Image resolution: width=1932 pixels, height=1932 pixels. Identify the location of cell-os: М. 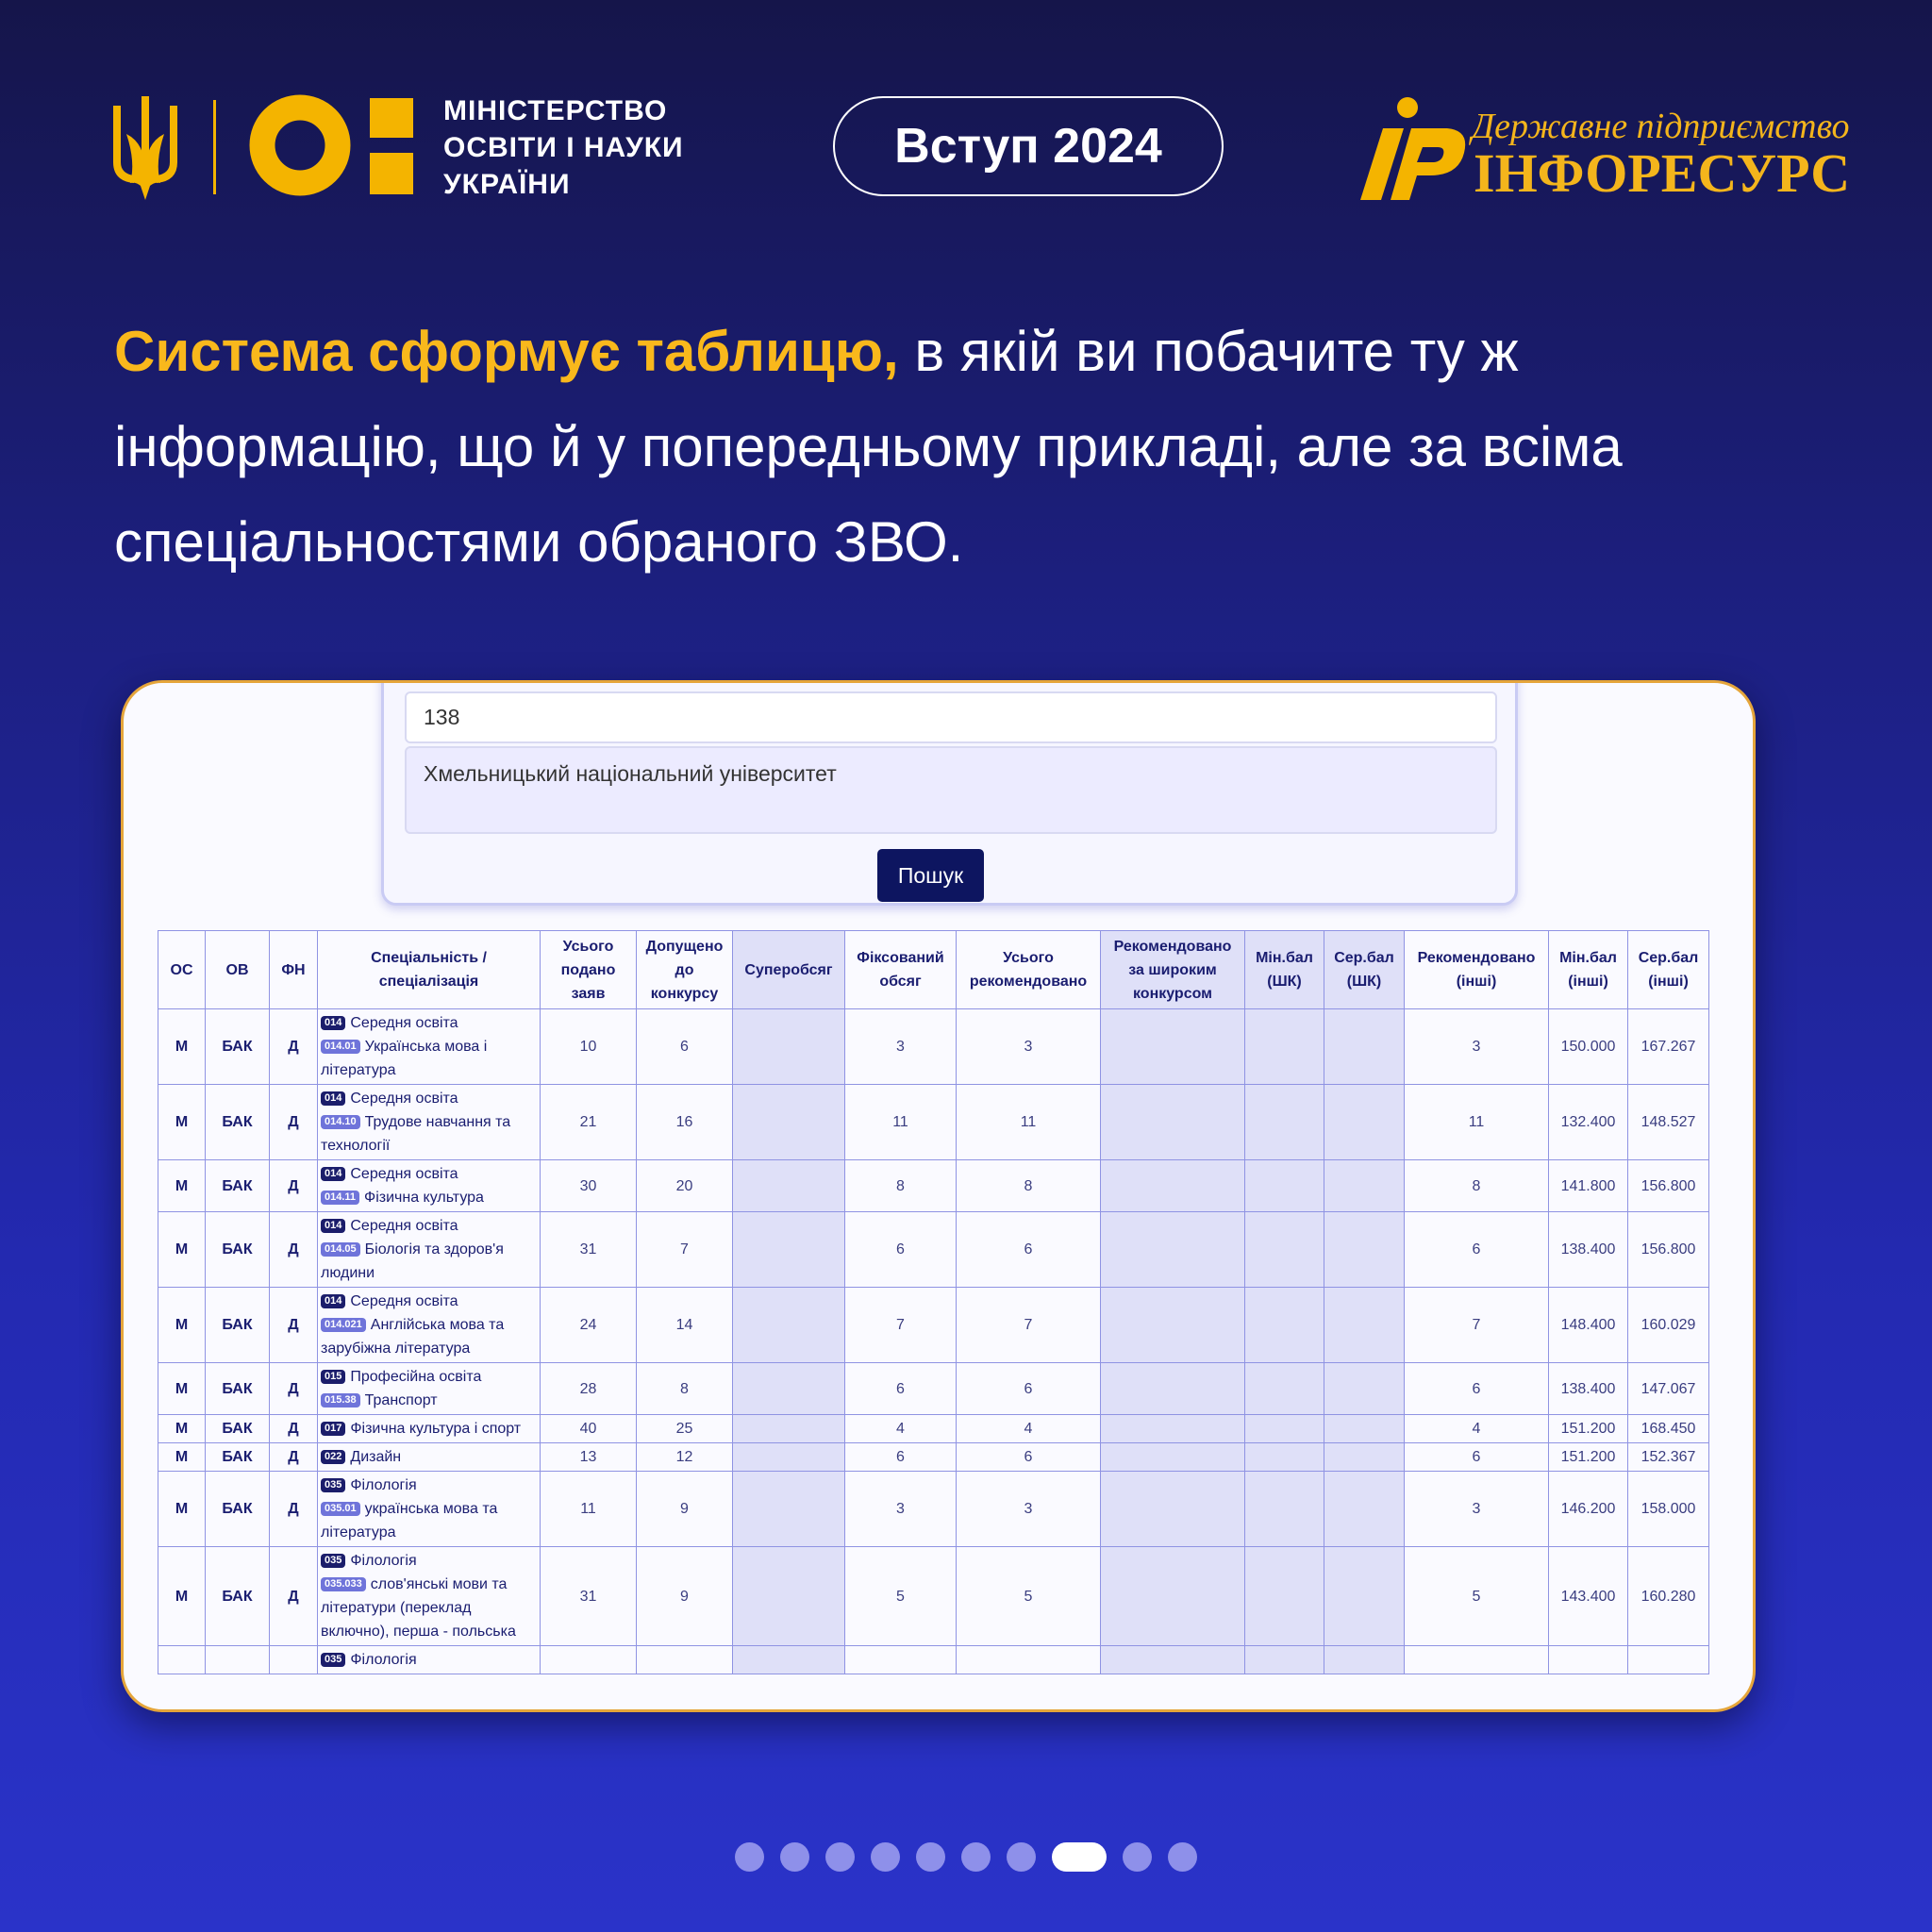
(182, 1509).